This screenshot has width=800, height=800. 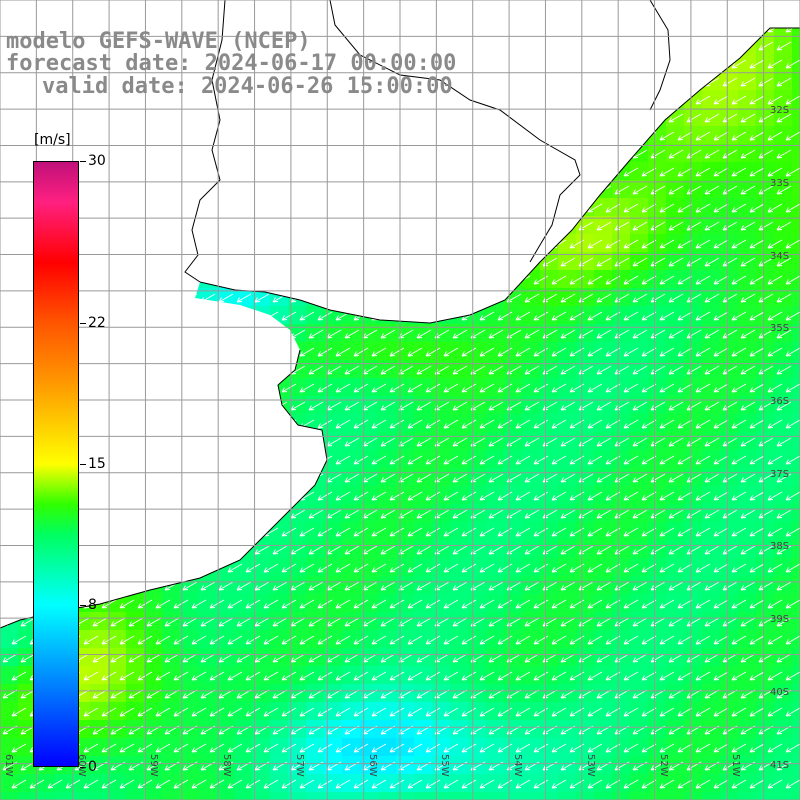 What do you see at coordinates (736, 765) in the screenshot?
I see `longitude-label: 51W` at bounding box center [736, 765].